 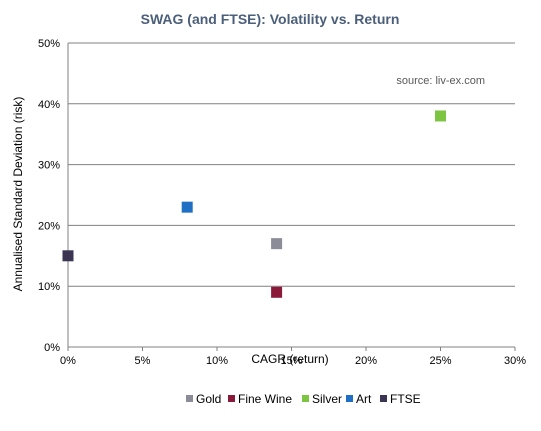 What do you see at coordinates (515, 361) in the screenshot?
I see `x-tick-label: 30%` at bounding box center [515, 361].